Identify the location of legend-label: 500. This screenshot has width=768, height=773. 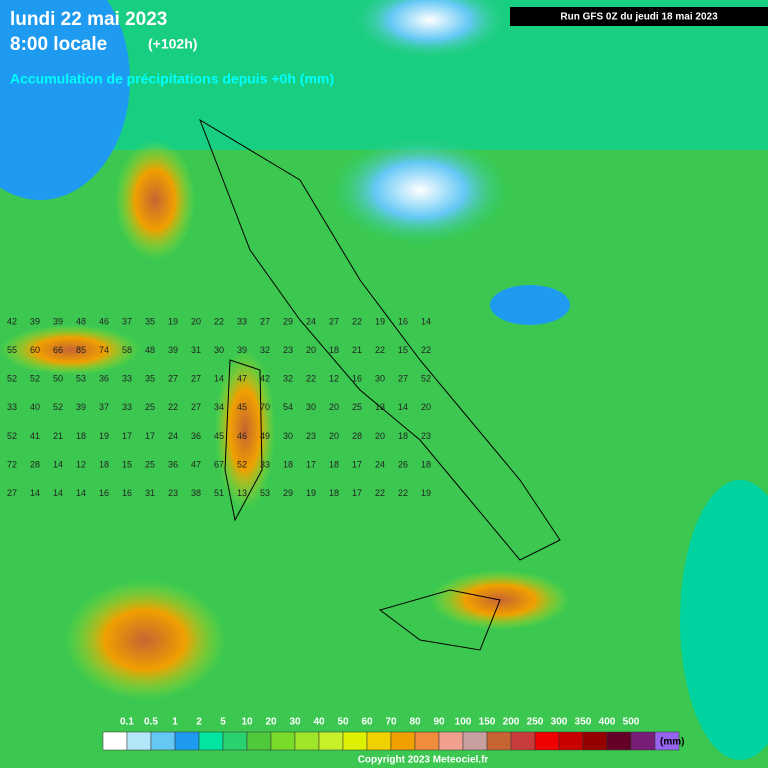
(631, 722).